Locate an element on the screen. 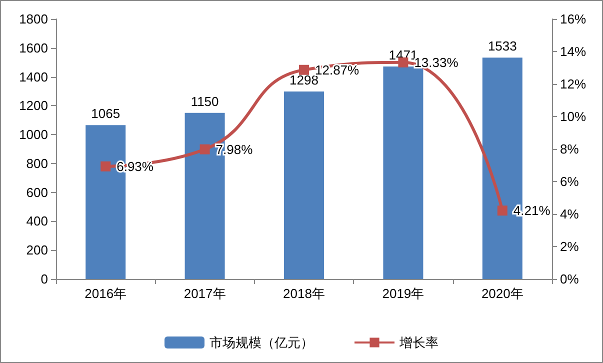 This screenshot has width=603, height=363. y2-tick-label: 2% is located at coordinates (570, 246).